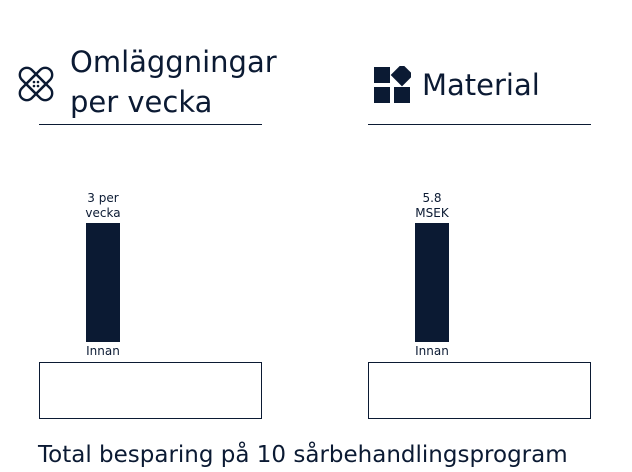  What do you see at coordinates (102, 205) in the screenshot?
I see `data-label: 3 per vecka` at bounding box center [102, 205].